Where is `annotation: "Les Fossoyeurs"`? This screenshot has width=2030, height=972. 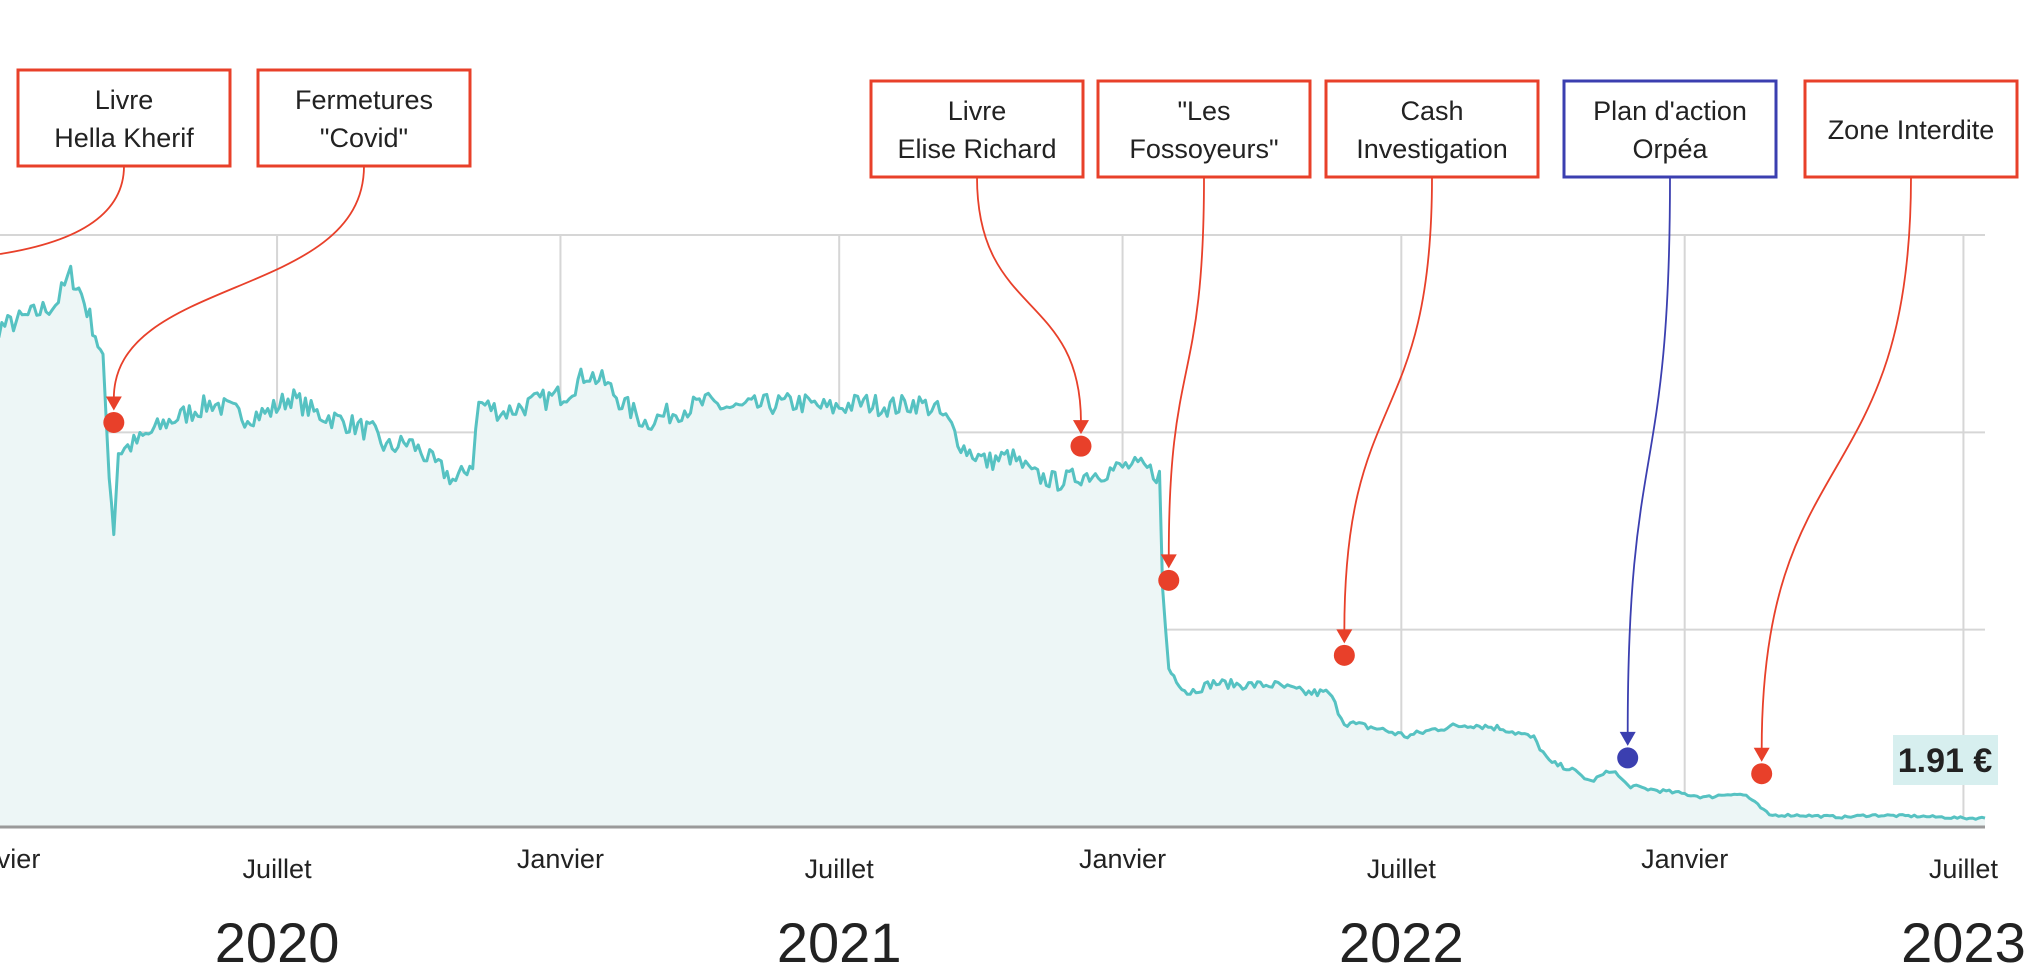 annotation: "Les Fossoyeurs" is located at coordinates (1204, 335).